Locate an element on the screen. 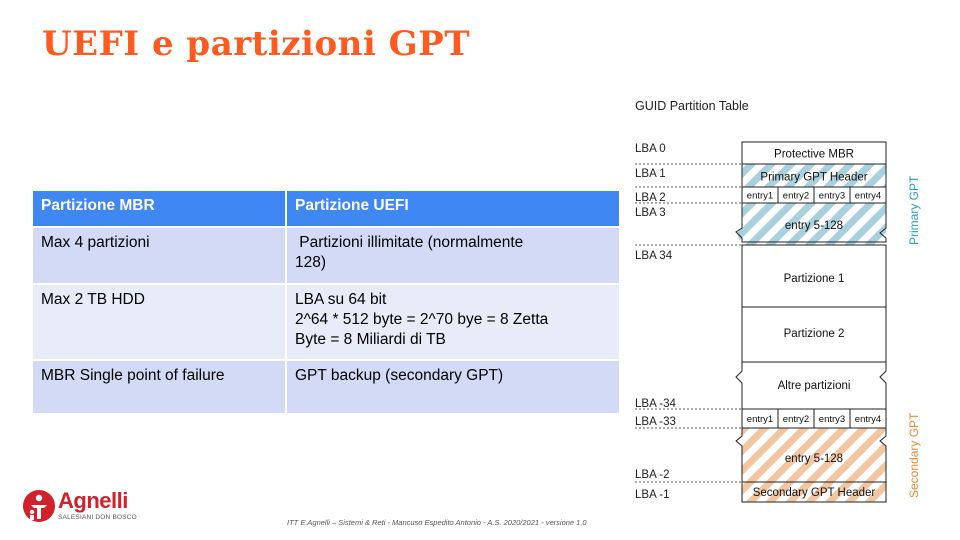  lba-label: LBA -34 is located at coordinates (656, 404).